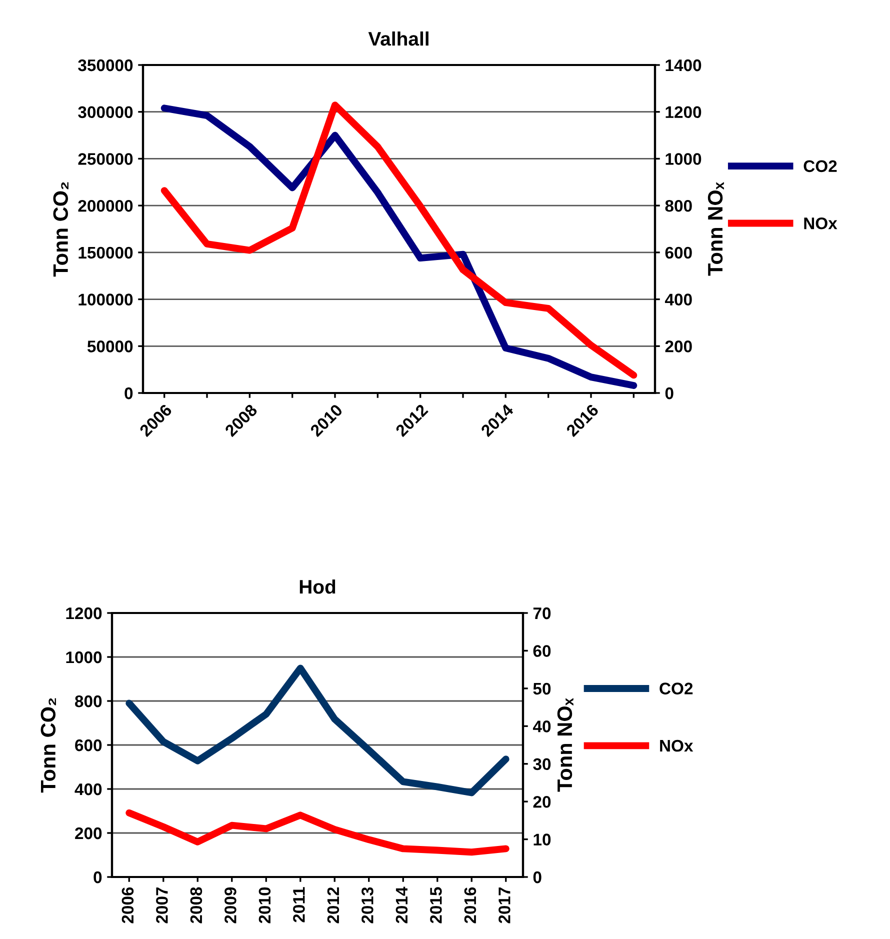  What do you see at coordinates (230, 905) in the screenshot?
I see `x-tick-label: 2009` at bounding box center [230, 905].